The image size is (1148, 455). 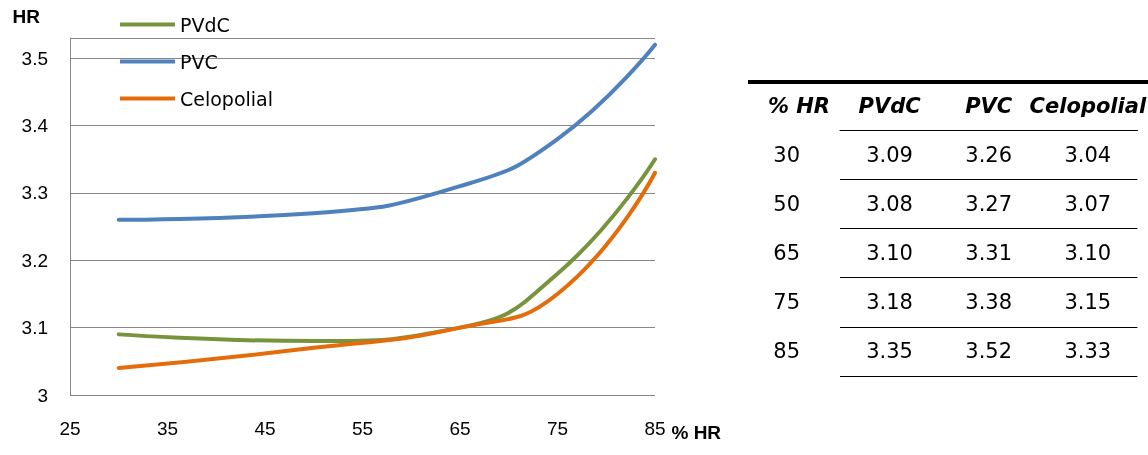 I want to click on x-axis-title: % HR, so click(x=696, y=432).